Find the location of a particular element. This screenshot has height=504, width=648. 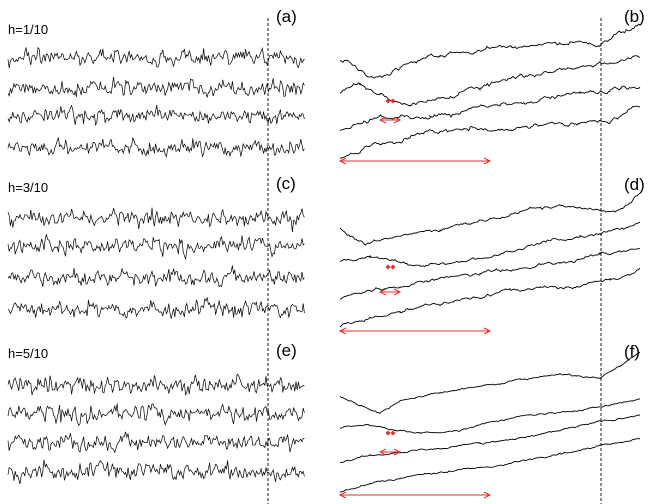

arrow-short-f-head-right is located at coordinates (397, 452).